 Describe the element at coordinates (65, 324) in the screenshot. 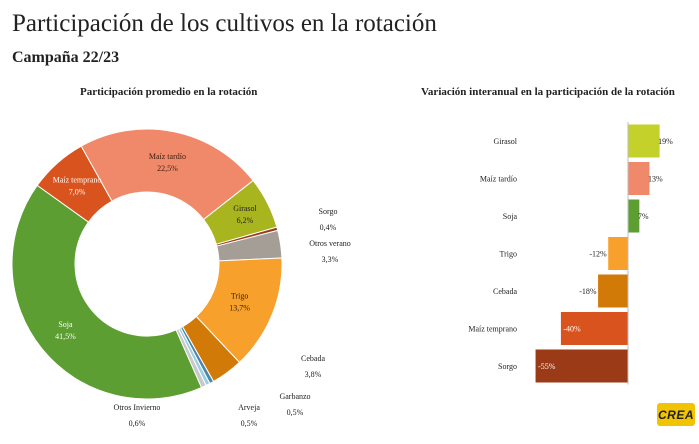

I see `donut-label-soja: Soja` at that location.